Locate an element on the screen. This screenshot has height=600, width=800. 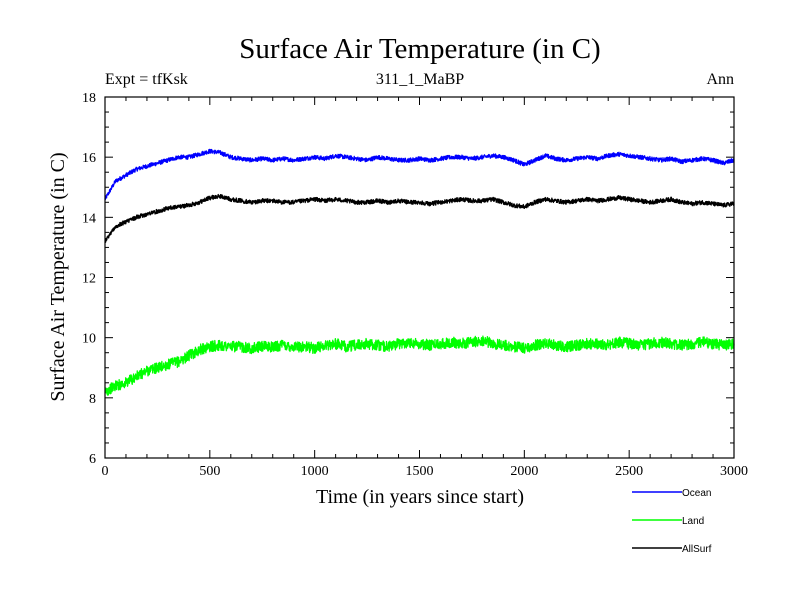
chart-subtitle-center: 311_1_MaBP is located at coordinates (420, 79).